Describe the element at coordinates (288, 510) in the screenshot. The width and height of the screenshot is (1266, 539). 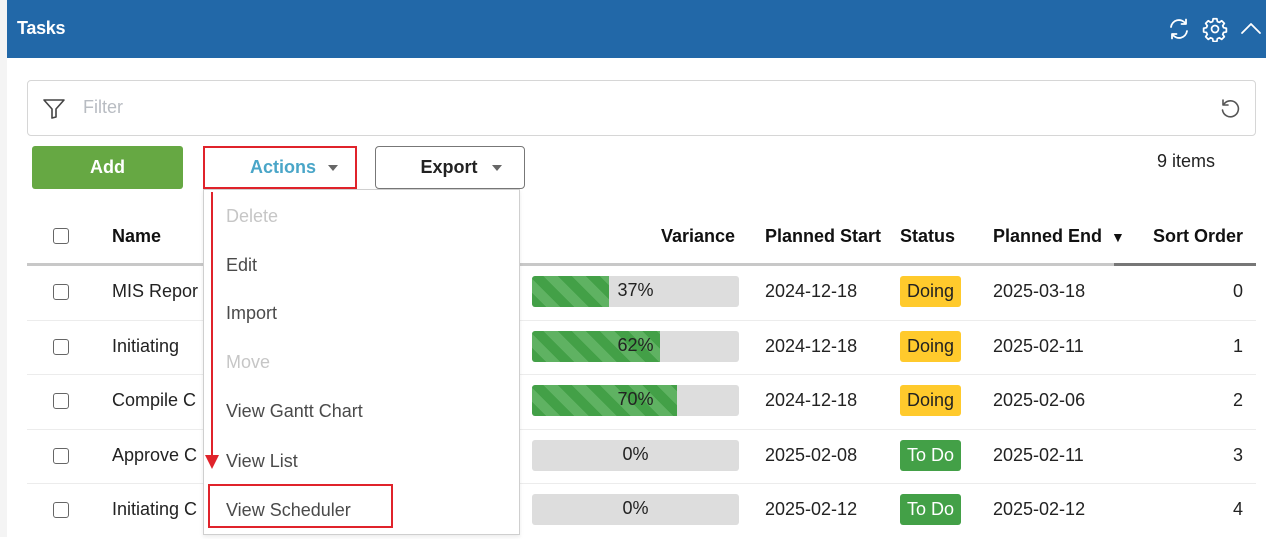
I see `menu-item-view-scheduler: View Scheduler` at that location.